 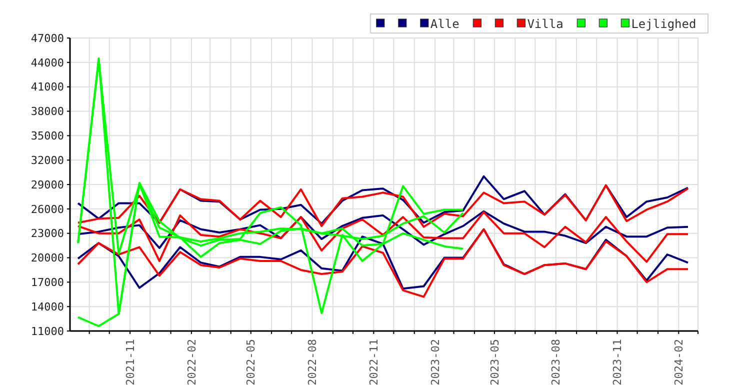 I want to click on x-tick-label: 2022-05, so click(x=251, y=362).